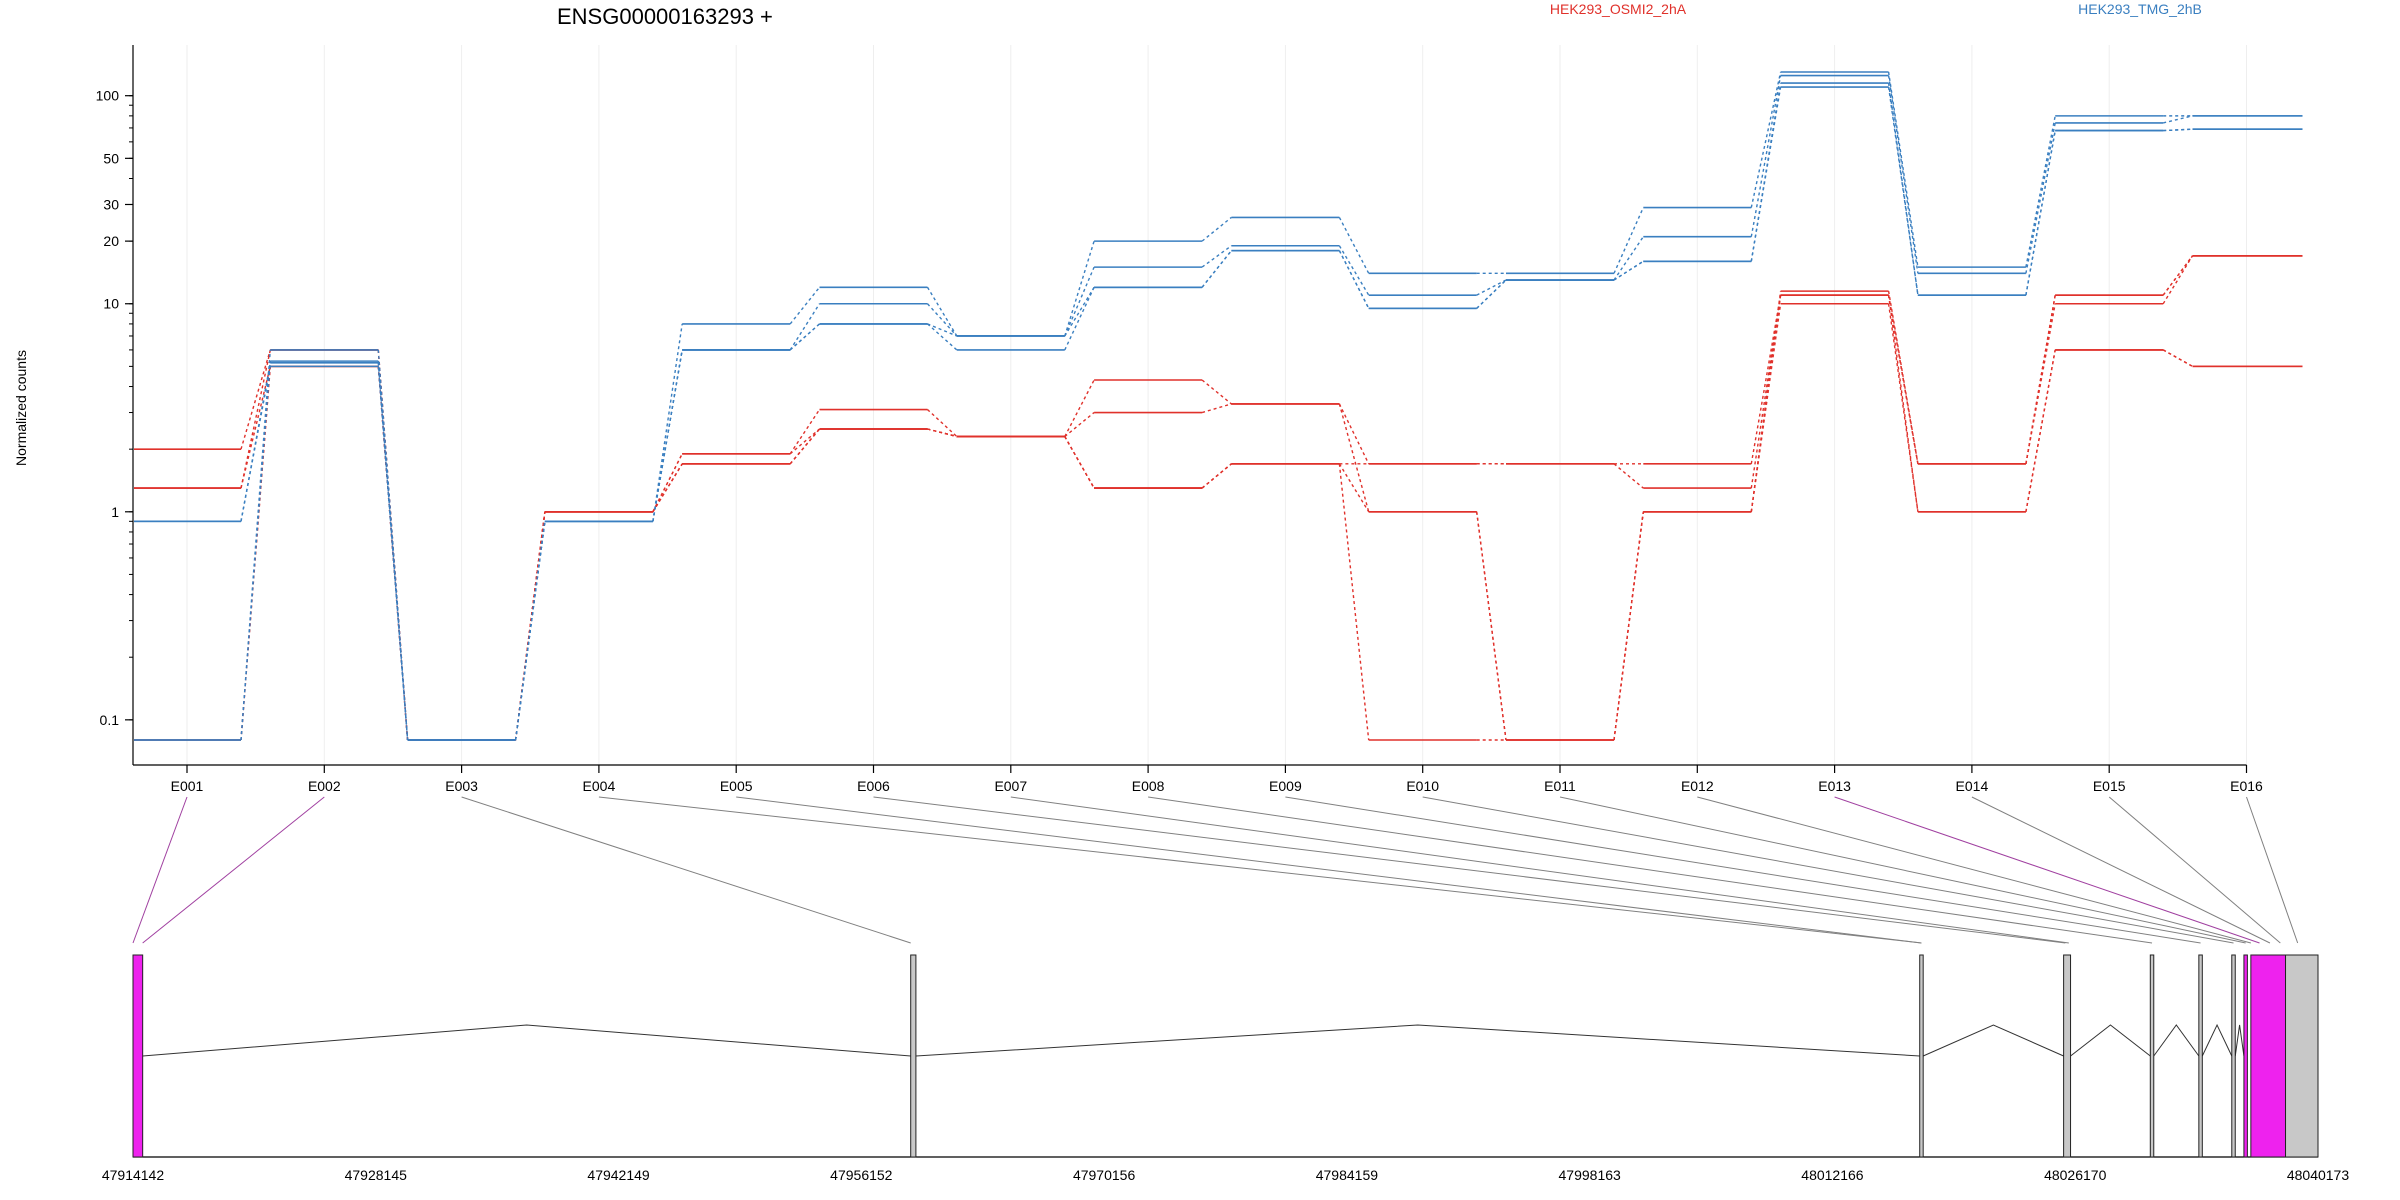 This screenshot has height=1200, width=2400. I want to click on x-tick-label: E006, so click(873, 786).